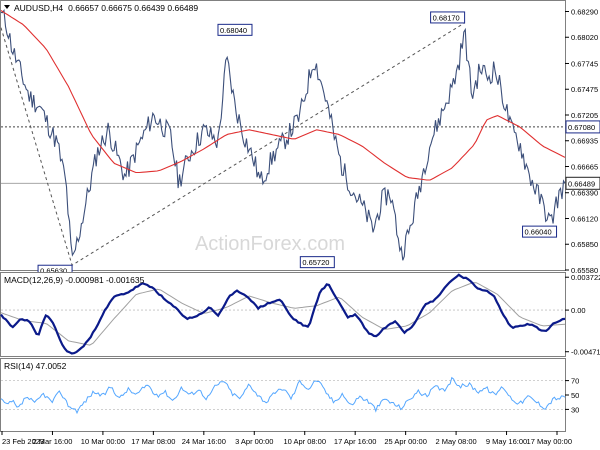 The width and height of the screenshot is (600, 450). What do you see at coordinates (585, 352) in the screenshot?
I see `macd-axis-tick-label: -0.004716` at bounding box center [585, 352].